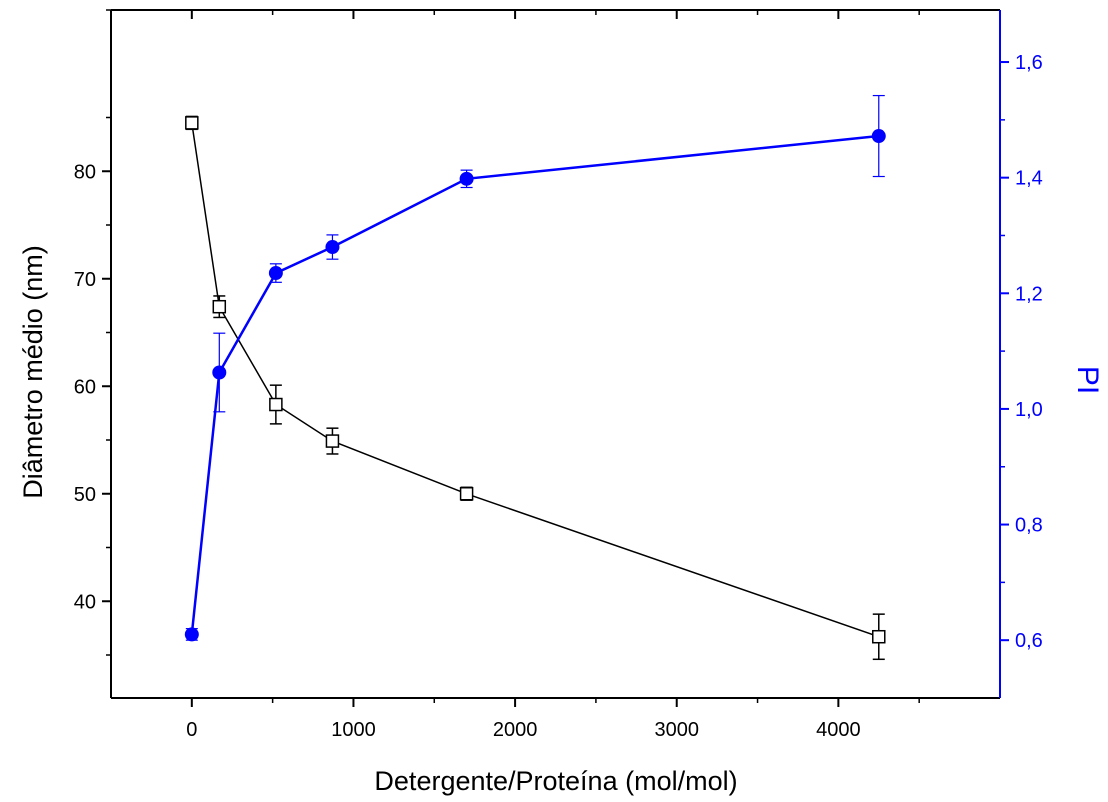 This screenshot has width=1108, height=802. Describe the element at coordinates (85, 495) in the screenshot. I see `y-left-tick-label: 50` at that location.